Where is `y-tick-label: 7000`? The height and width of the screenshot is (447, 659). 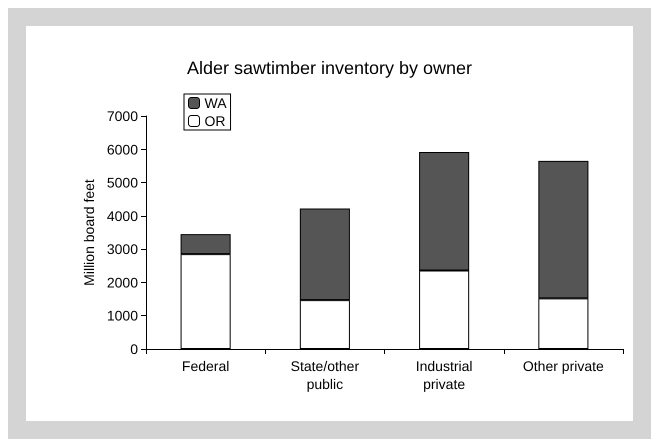
y-tick-label: 7000 is located at coordinates (122, 116).